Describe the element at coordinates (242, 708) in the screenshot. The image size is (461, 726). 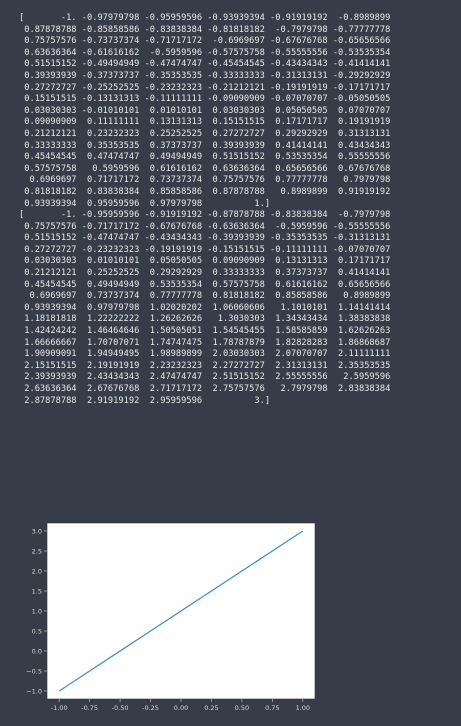
I see `x-tick-label: 0.50` at that location.